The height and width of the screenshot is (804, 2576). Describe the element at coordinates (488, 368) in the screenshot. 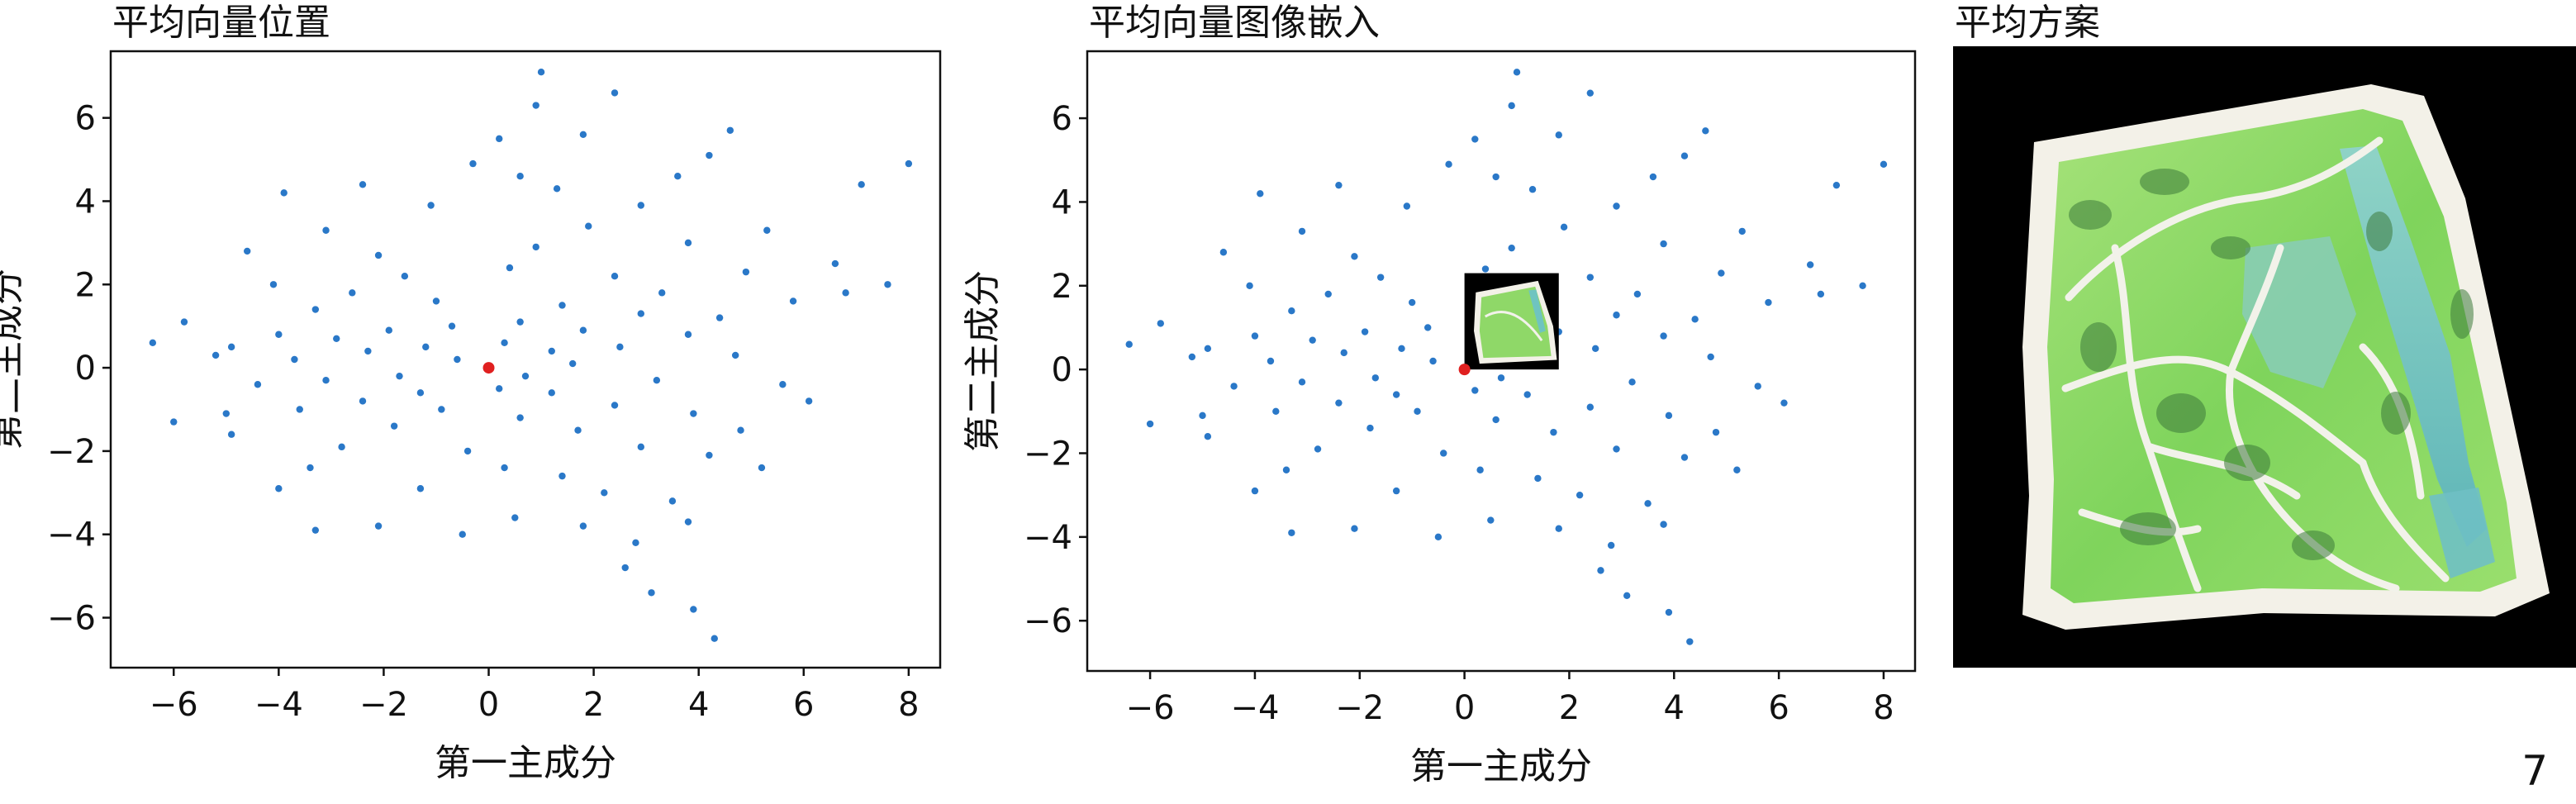

I see `left-mean-point` at that location.